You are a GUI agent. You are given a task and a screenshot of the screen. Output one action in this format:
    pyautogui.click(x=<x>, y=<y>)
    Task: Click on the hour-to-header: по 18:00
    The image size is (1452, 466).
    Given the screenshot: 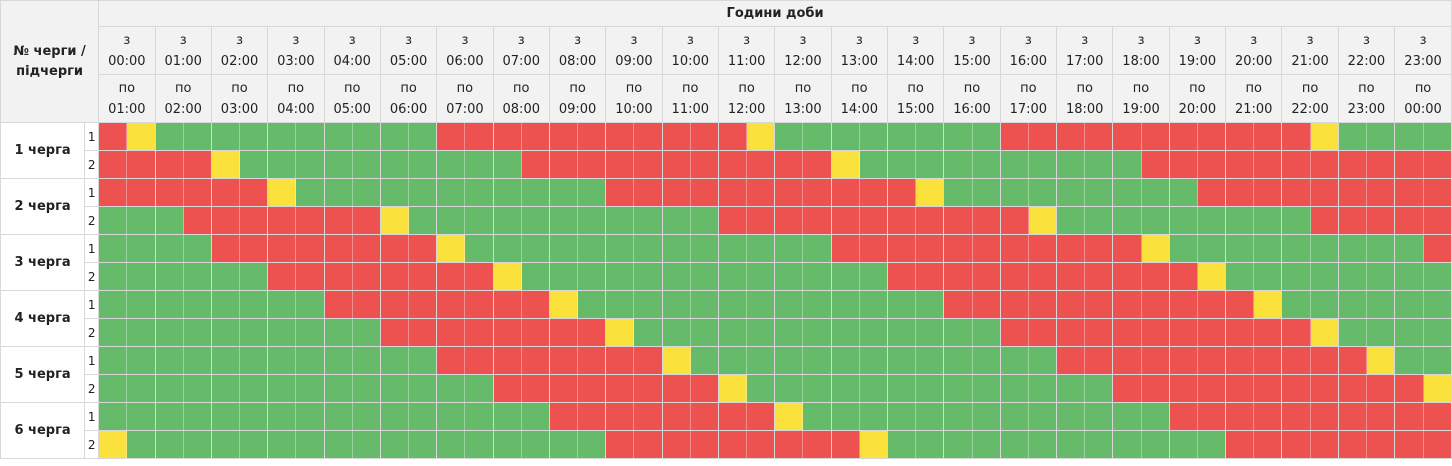 What is the action you would take?
    pyautogui.click(x=1085, y=98)
    